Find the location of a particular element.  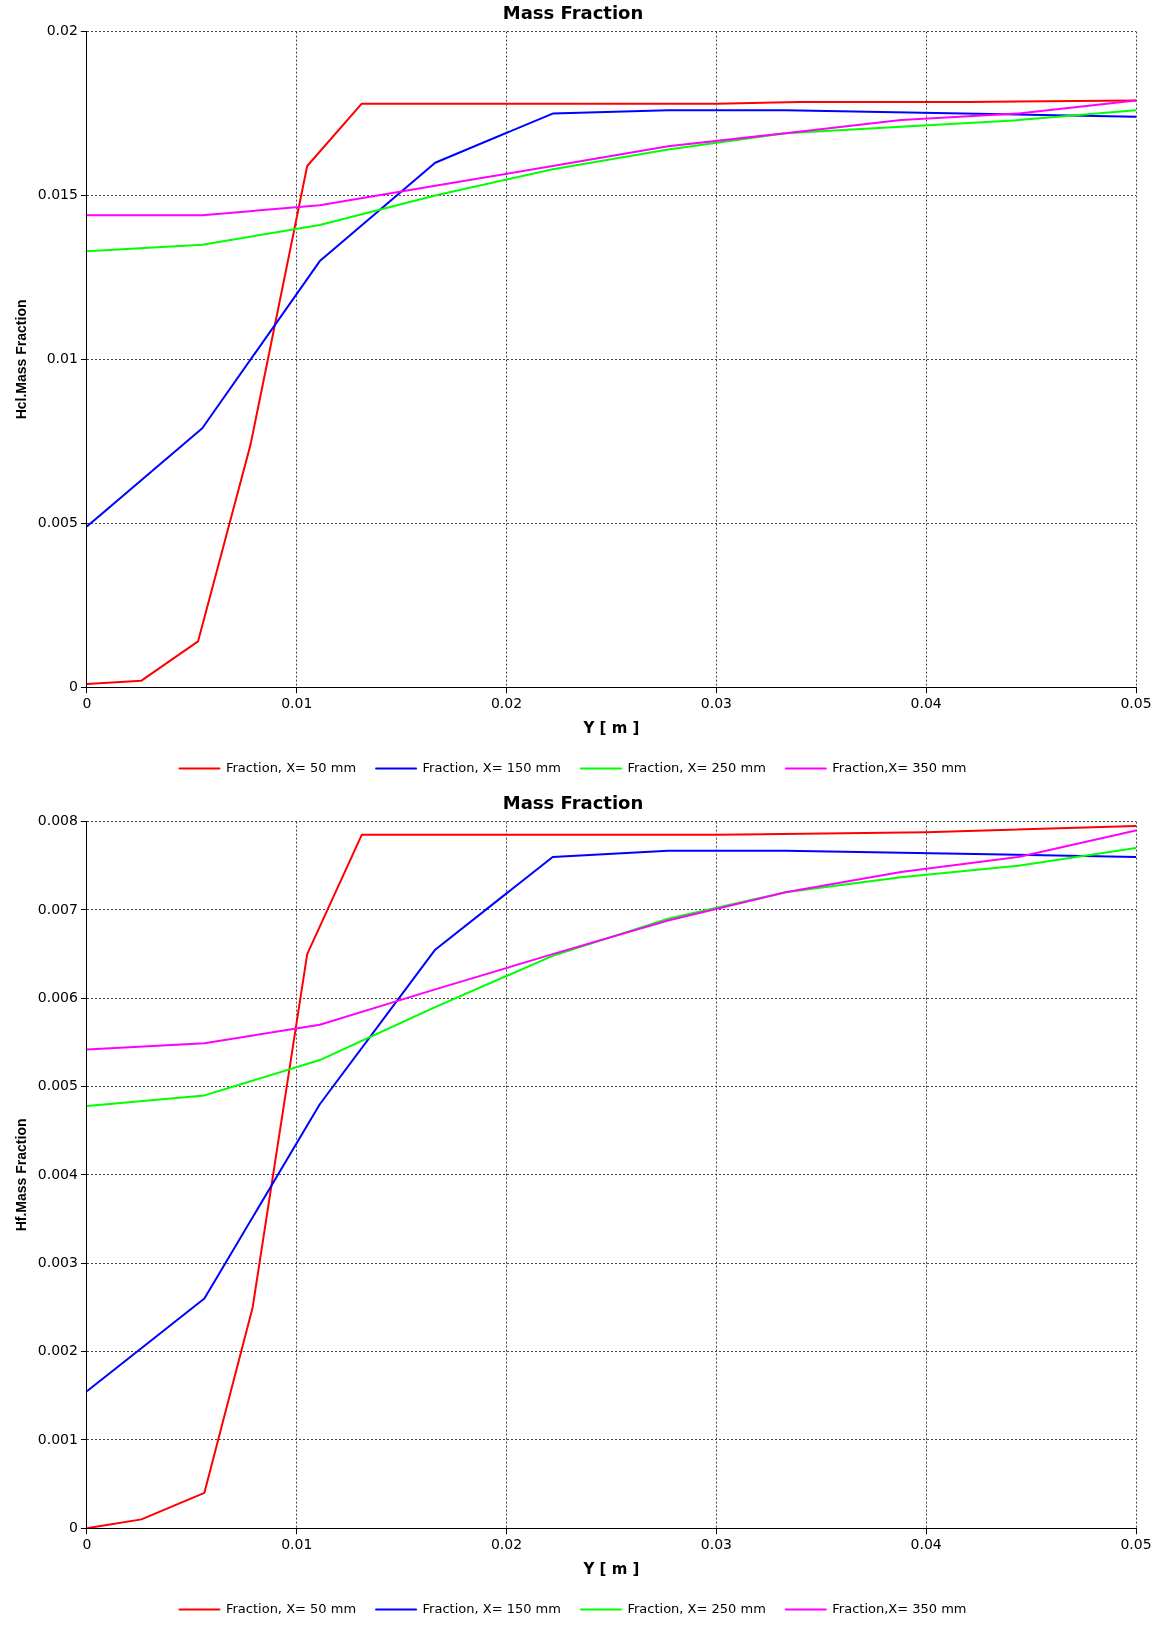

y-tick-label: 0.006 is located at coordinates (57, 996).